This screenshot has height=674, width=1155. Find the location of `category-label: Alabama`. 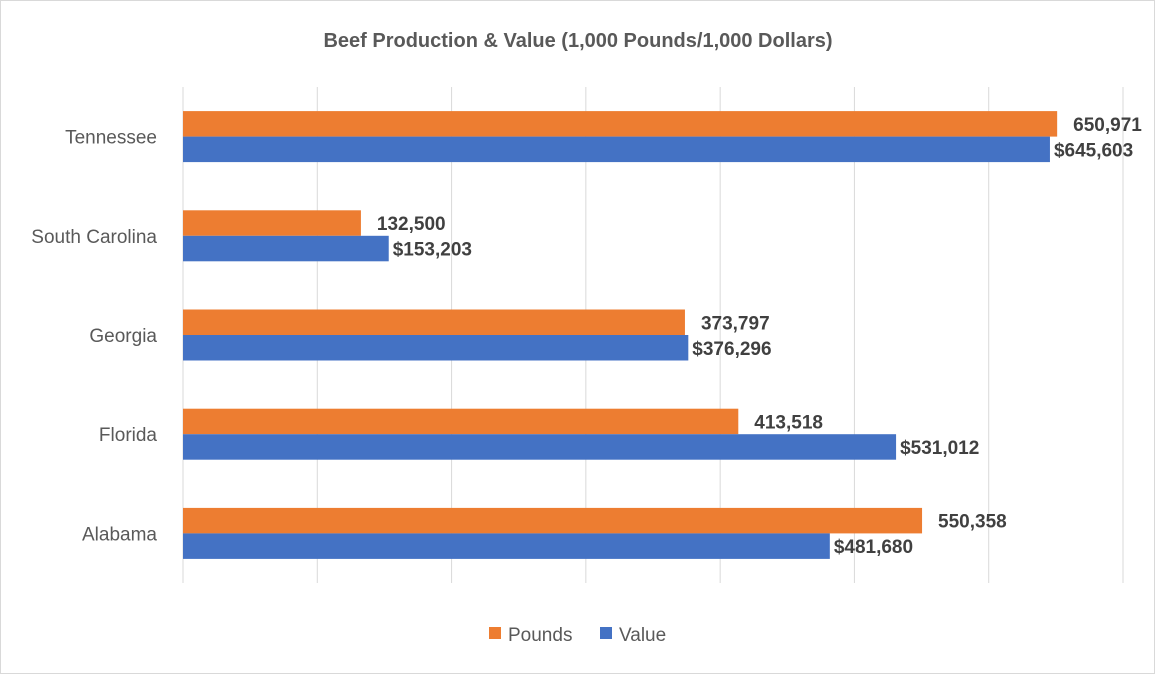

category-label: Alabama is located at coordinates (119, 534).